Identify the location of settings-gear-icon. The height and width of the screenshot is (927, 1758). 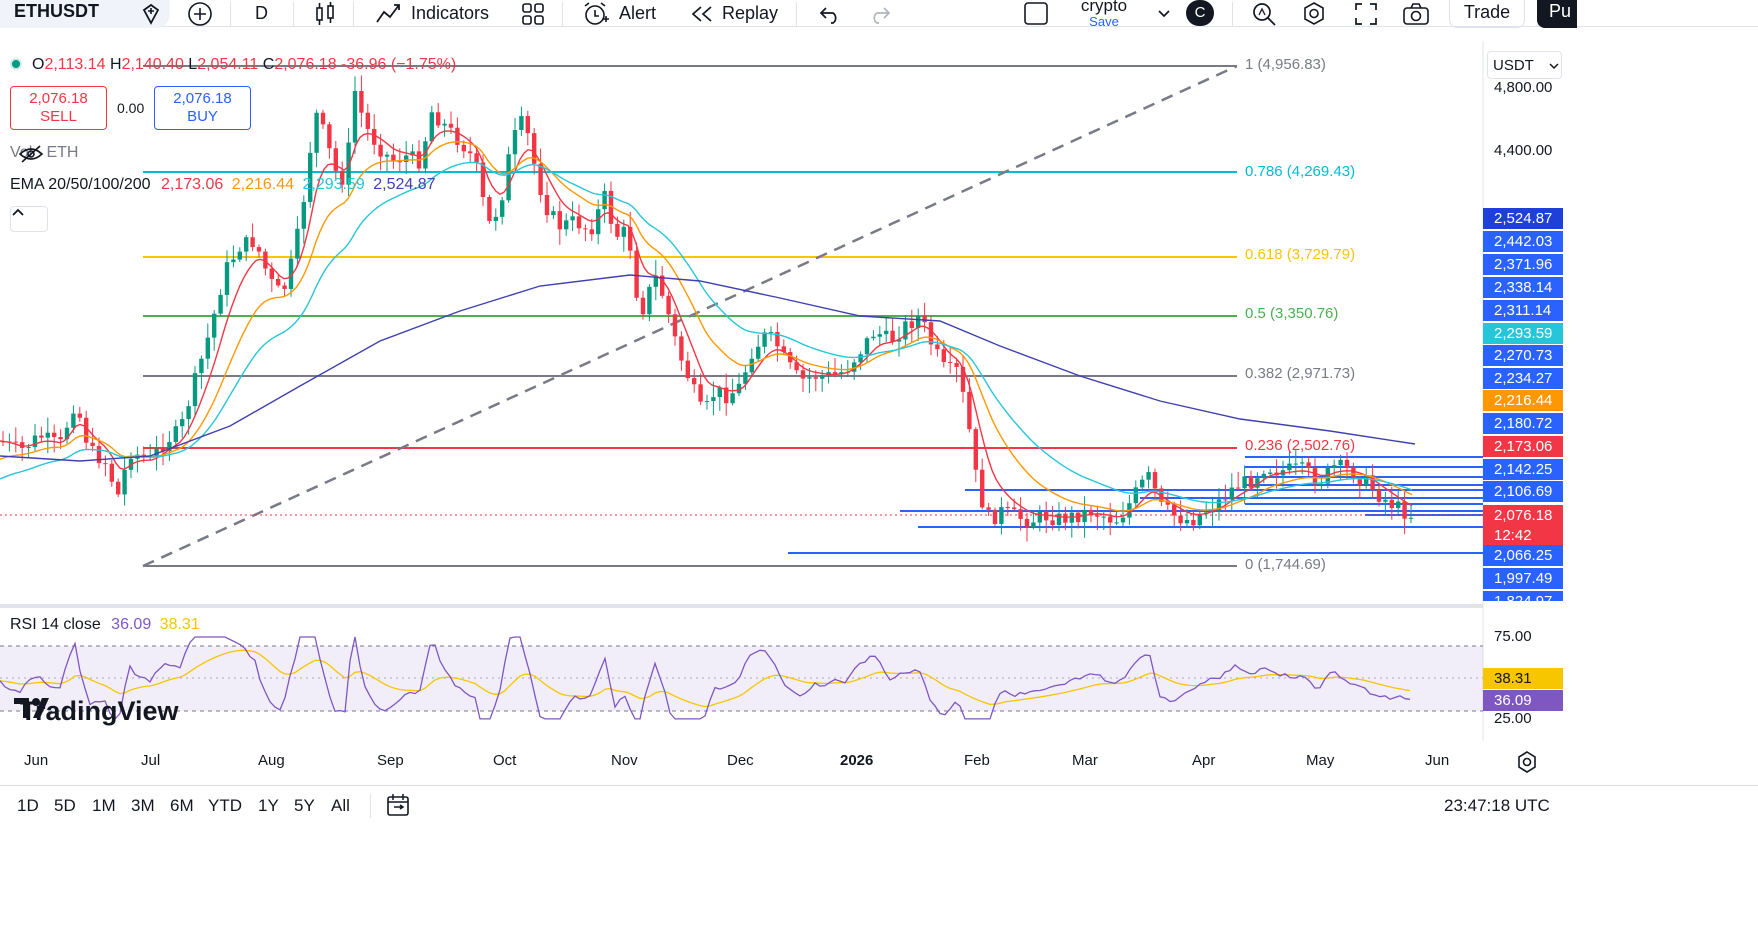
(1314, 13).